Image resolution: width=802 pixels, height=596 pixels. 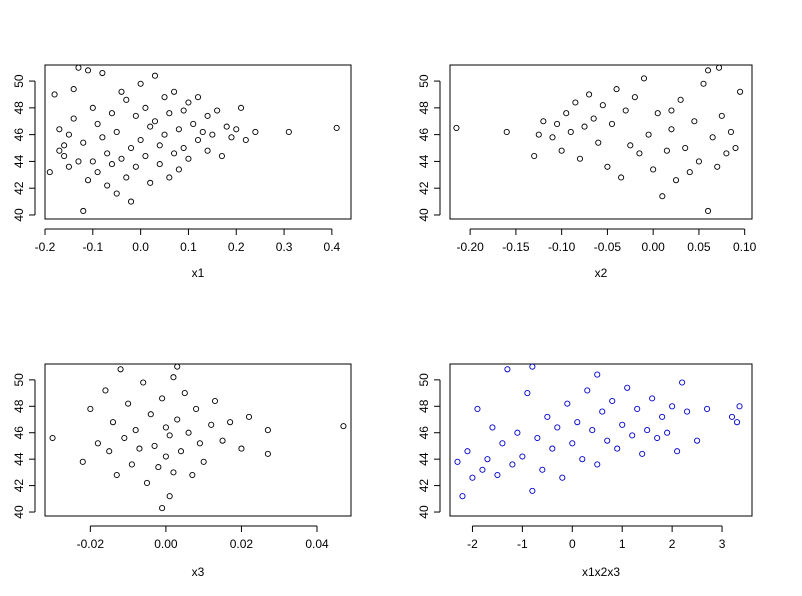 I want to click on y-tick-label: 44, so click(x=424, y=161).